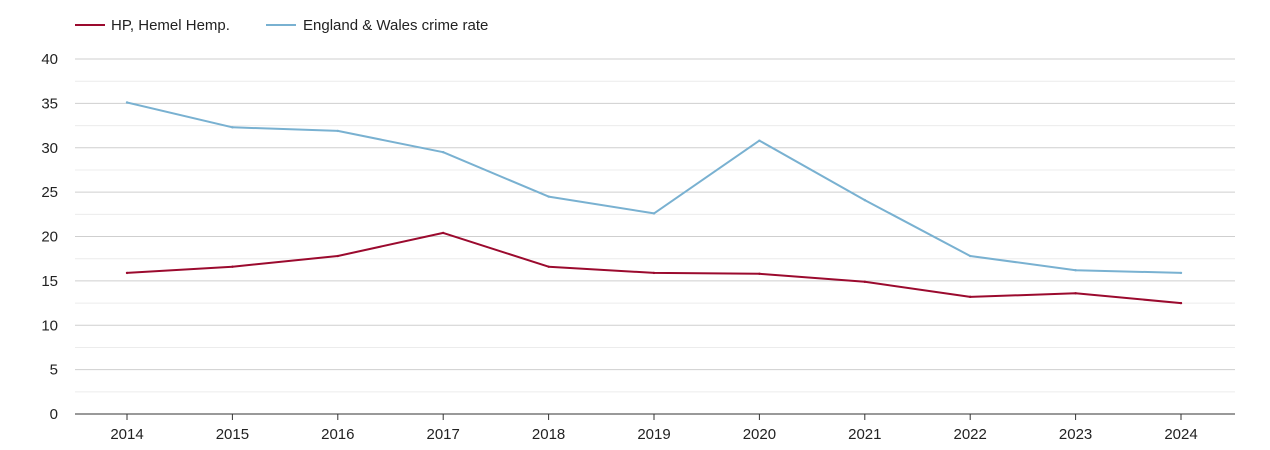  Describe the element at coordinates (970, 434) in the screenshot. I see `x-tick-label: 2022` at that location.